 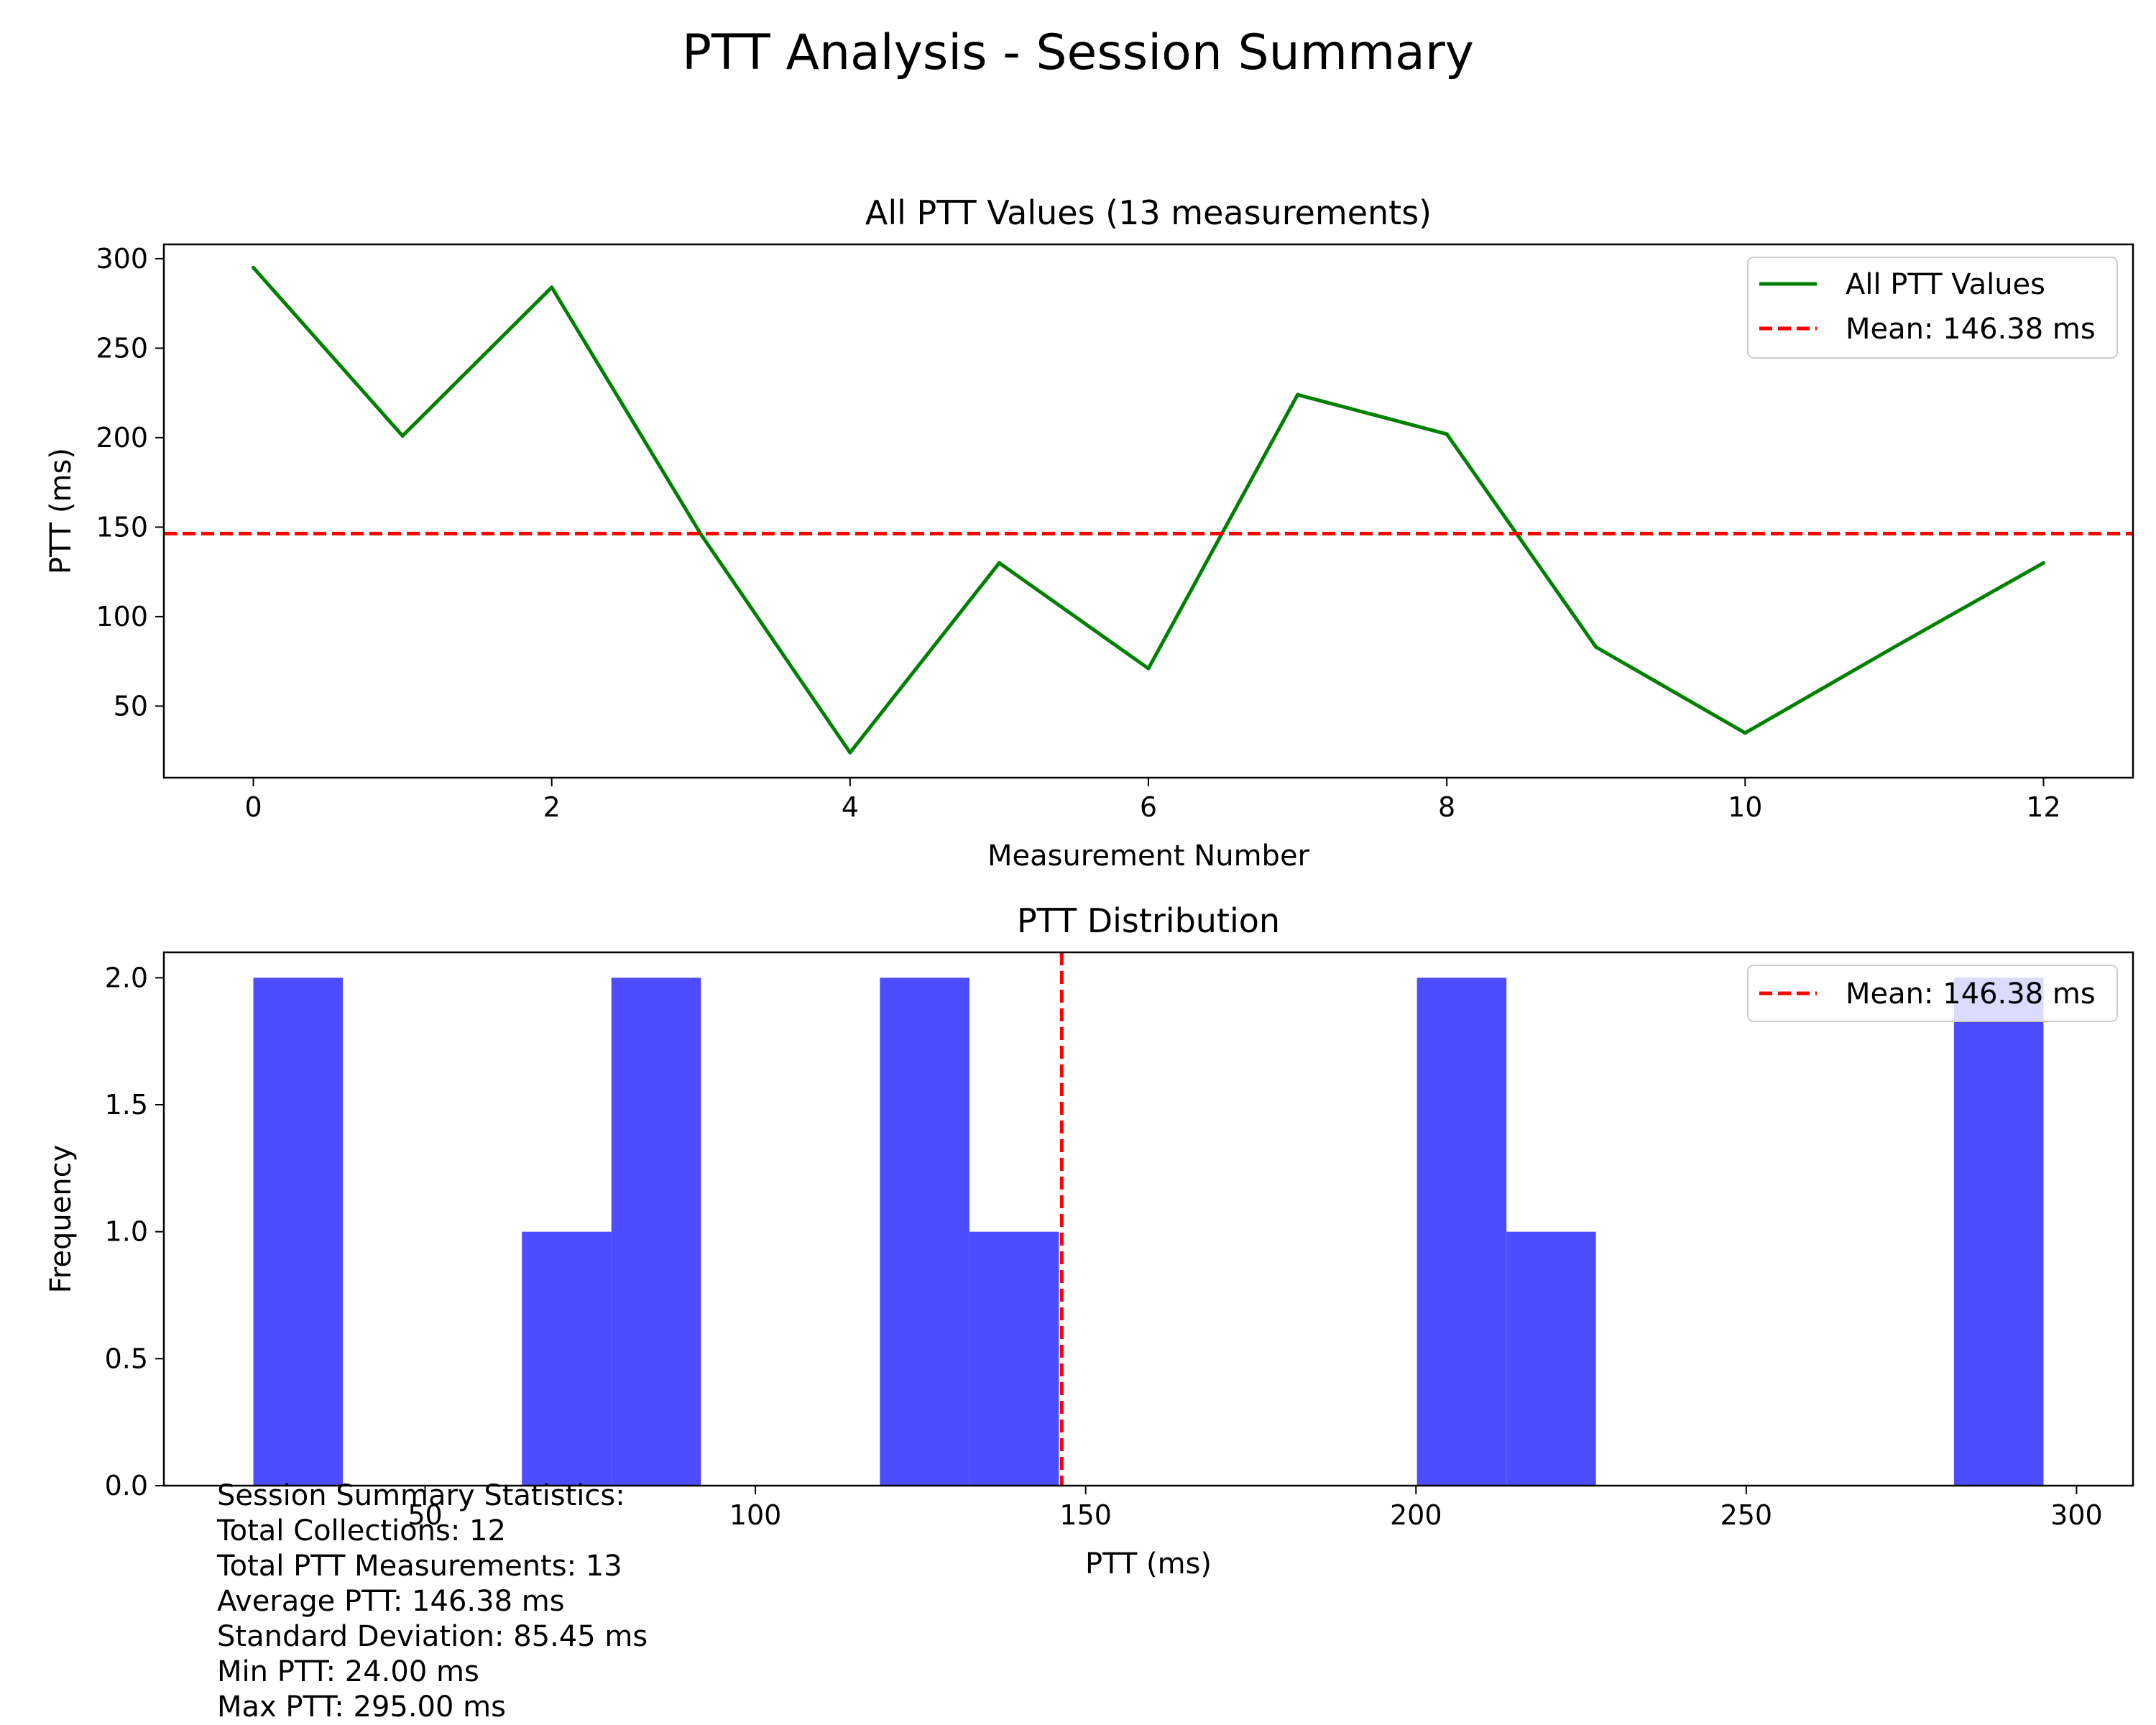 I want to click on y-tick-label: 1.5, so click(x=126, y=1105).